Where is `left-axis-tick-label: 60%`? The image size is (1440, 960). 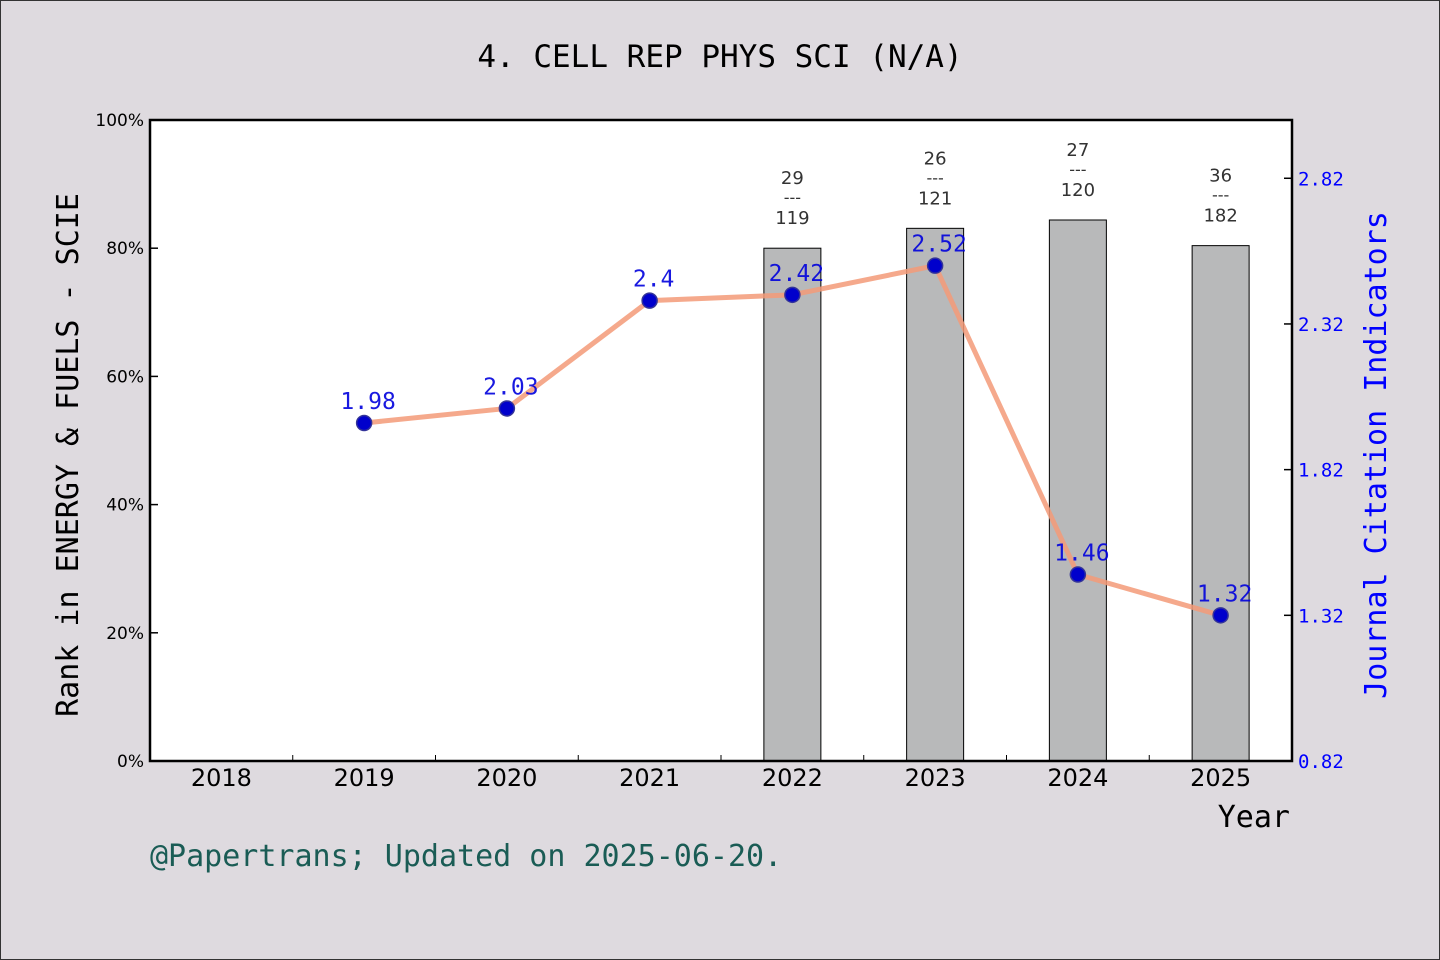
left-axis-tick-label: 60% is located at coordinates (125, 377).